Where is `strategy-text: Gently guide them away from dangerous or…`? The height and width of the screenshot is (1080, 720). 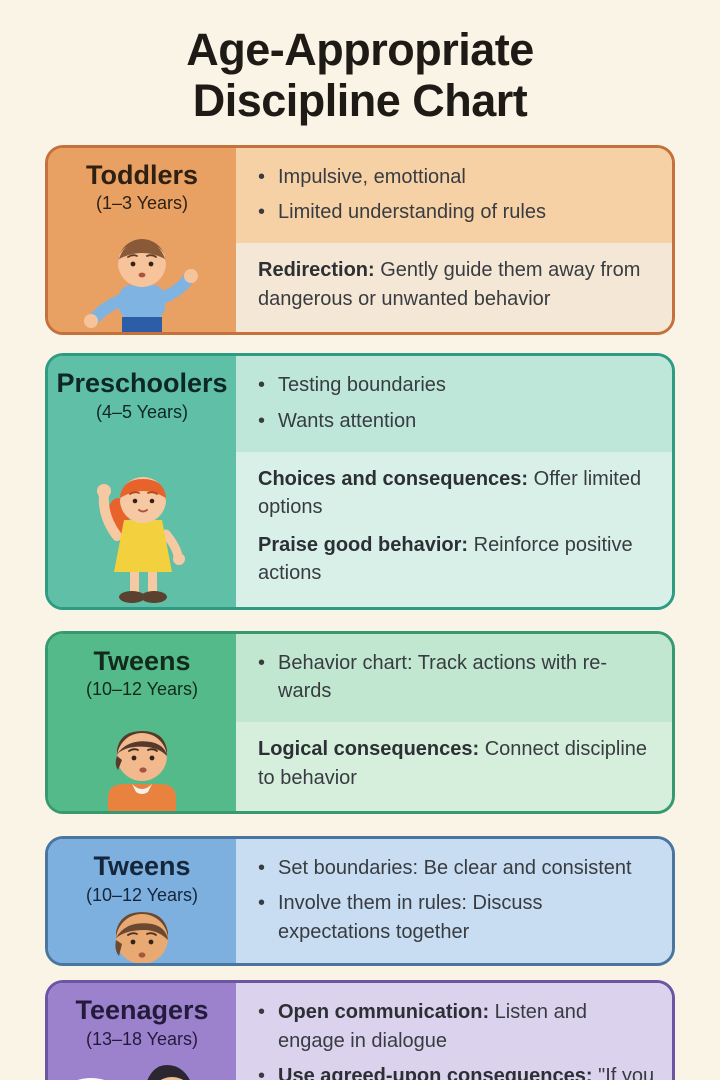
strategy-text: Gently guide them away from dangerous or… is located at coordinates (449, 284).